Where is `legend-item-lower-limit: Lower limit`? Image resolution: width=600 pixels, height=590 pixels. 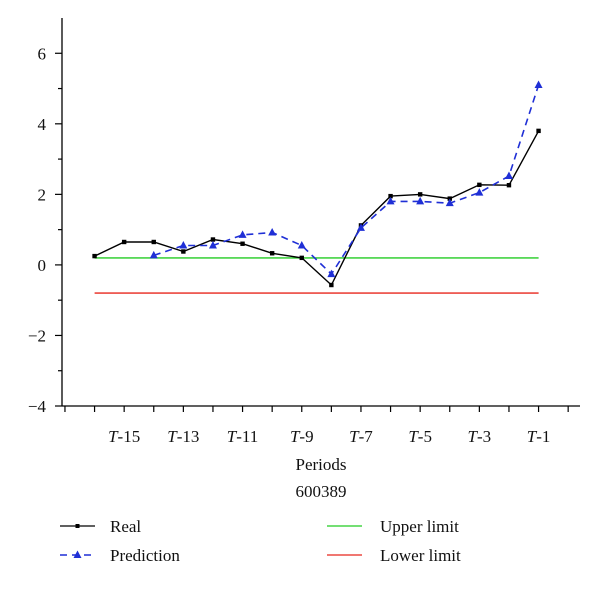 legend-item-lower-limit: Lower limit is located at coordinates (394, 555).